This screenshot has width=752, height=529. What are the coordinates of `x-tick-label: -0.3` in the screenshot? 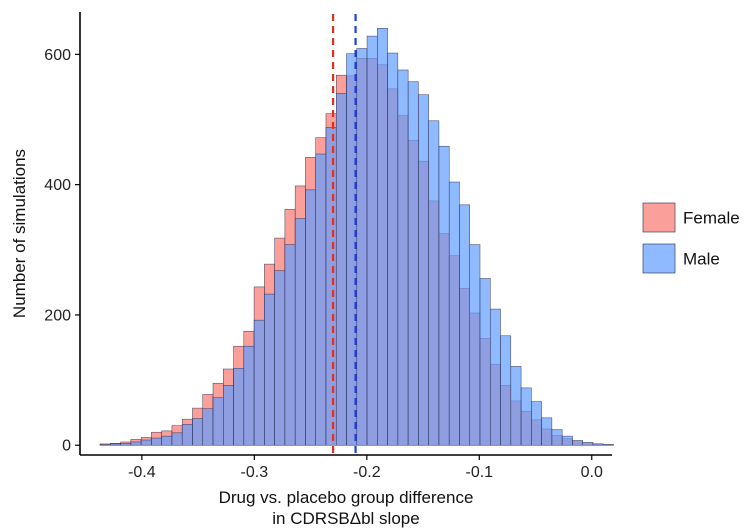 It's located at (255, 472).